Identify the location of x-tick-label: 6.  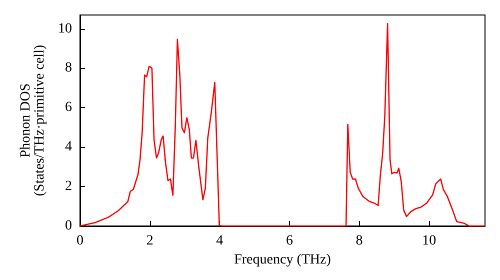
(289, 241).